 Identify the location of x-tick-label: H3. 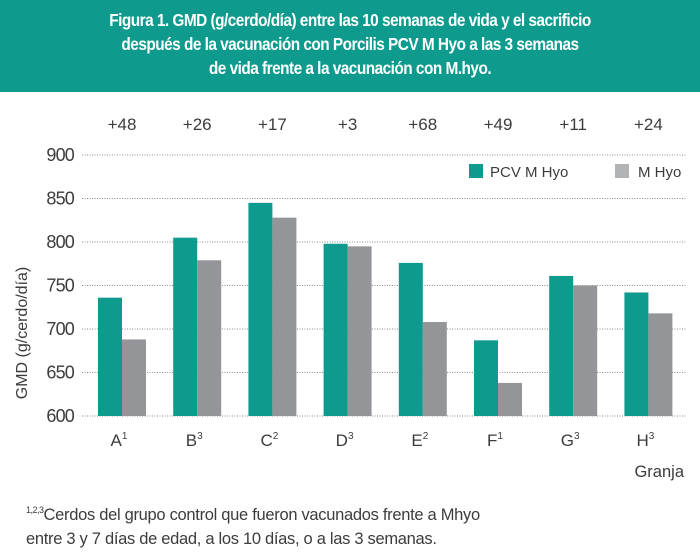
(645, 440).